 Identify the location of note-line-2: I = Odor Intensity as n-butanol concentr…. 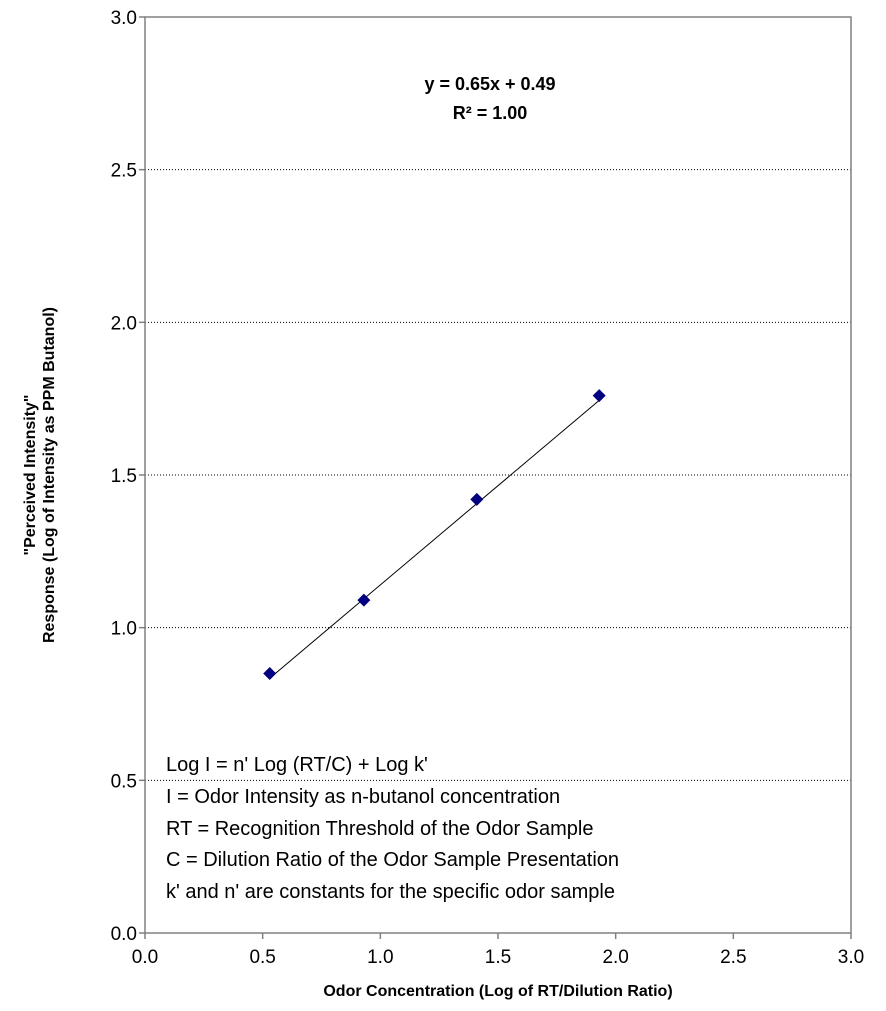
(363, 797).